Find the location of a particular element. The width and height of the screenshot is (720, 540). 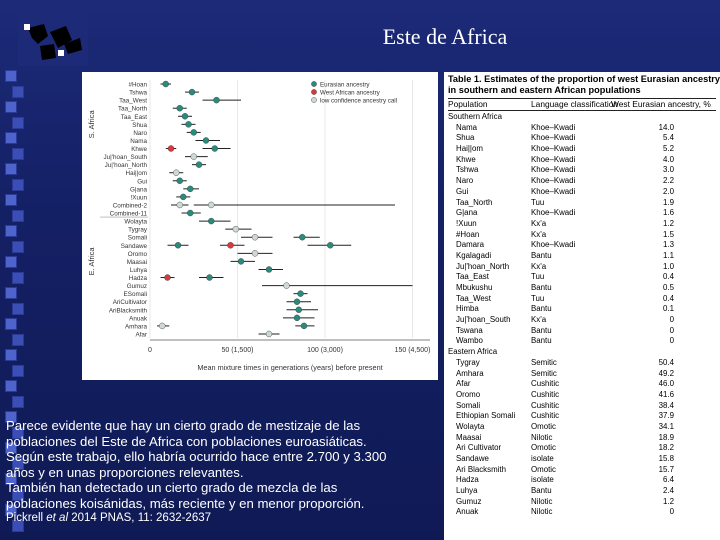

table-row: #Hoan Kx'a 1.5 is located at coordinates (582, 235).